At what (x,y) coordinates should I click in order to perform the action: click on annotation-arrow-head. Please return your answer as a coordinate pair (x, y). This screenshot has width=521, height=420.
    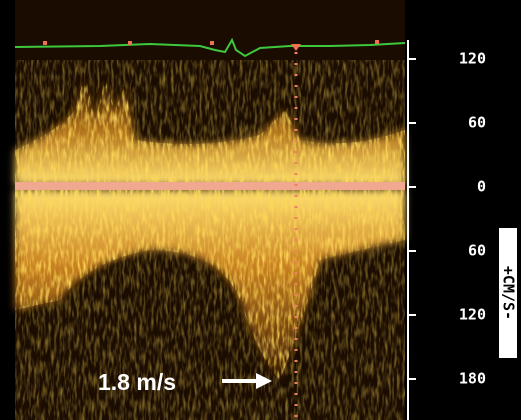
    Looking at the image, I should click on (264, 381).